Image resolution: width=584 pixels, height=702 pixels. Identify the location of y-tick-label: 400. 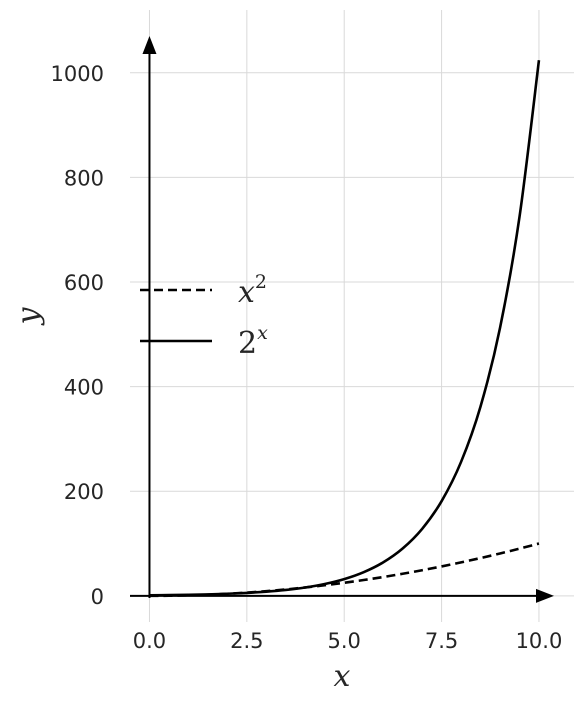
(84, 388).